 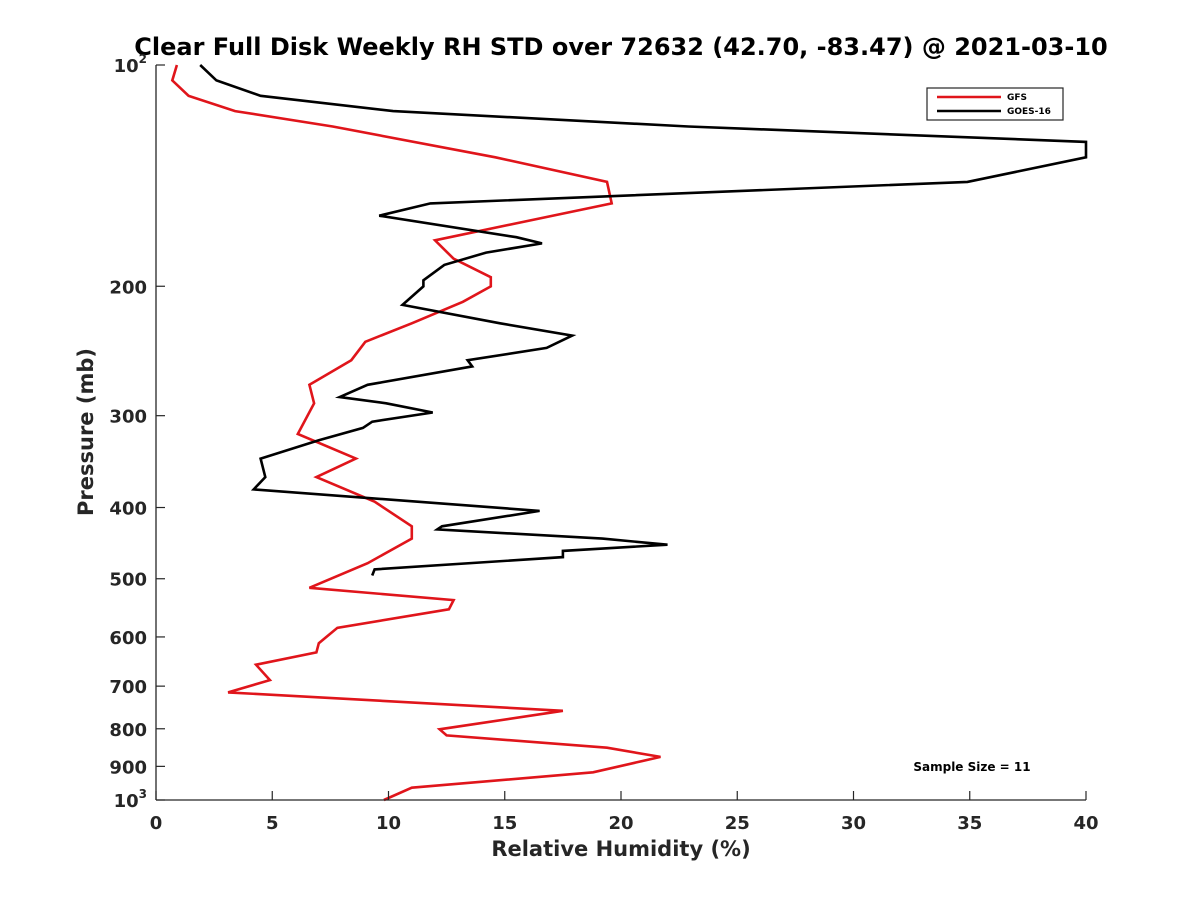 What do you see at coordinates (128, 580) in the screenshot?
I see `y-tick-label: 500` at bounding box center [128, 580].